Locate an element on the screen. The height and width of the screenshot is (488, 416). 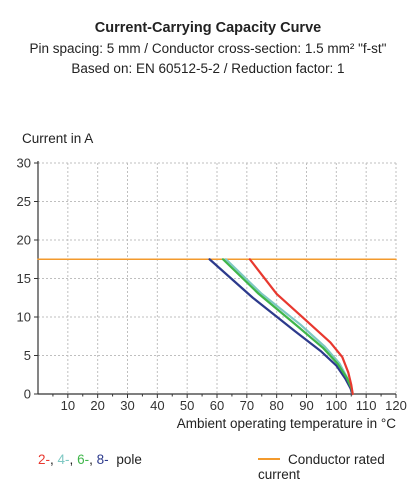
legend-rated-label: Conductor rated current is located at coordinates (321, 467).